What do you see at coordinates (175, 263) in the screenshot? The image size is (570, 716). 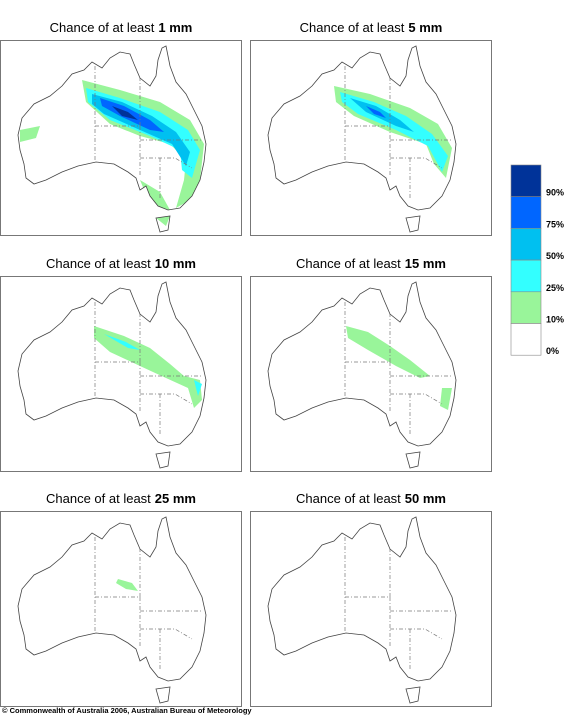 I see `title-amount: 10 mm` at bounding box center [175, 263].